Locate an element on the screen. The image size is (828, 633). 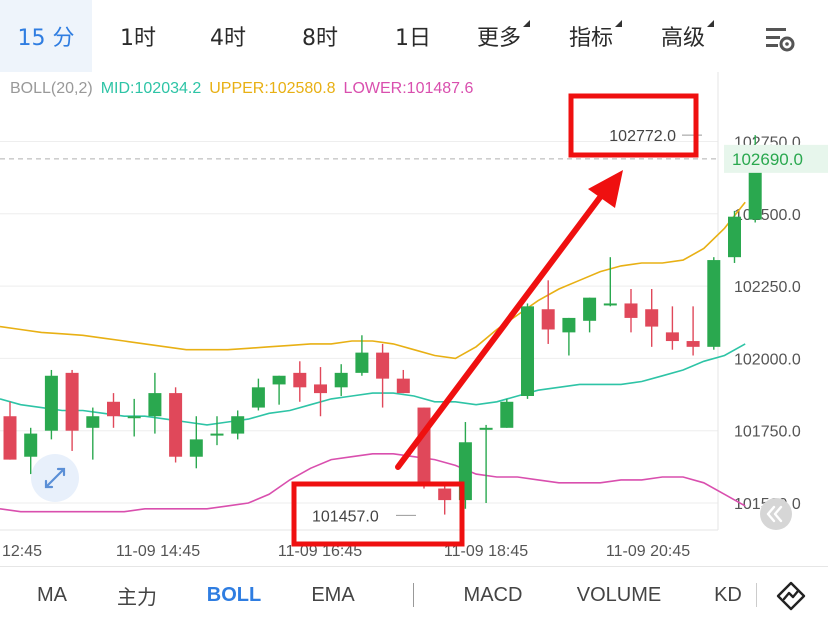
boll-mid-value: MID:102034.2 is located at coordinates (151, 88).